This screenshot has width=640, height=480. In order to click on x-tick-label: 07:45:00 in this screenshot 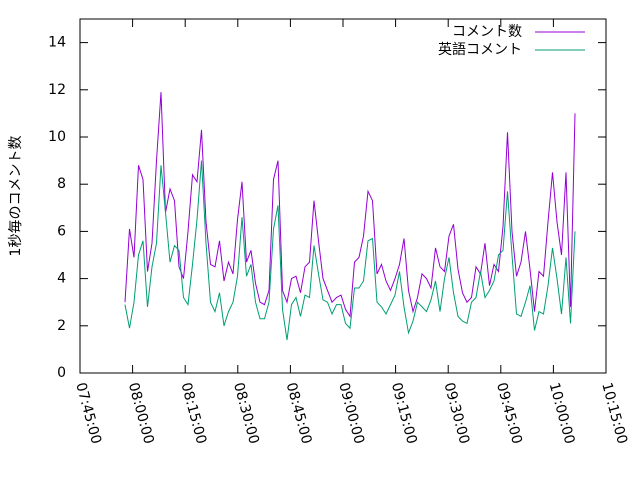, I will do `click(88, 413)`.